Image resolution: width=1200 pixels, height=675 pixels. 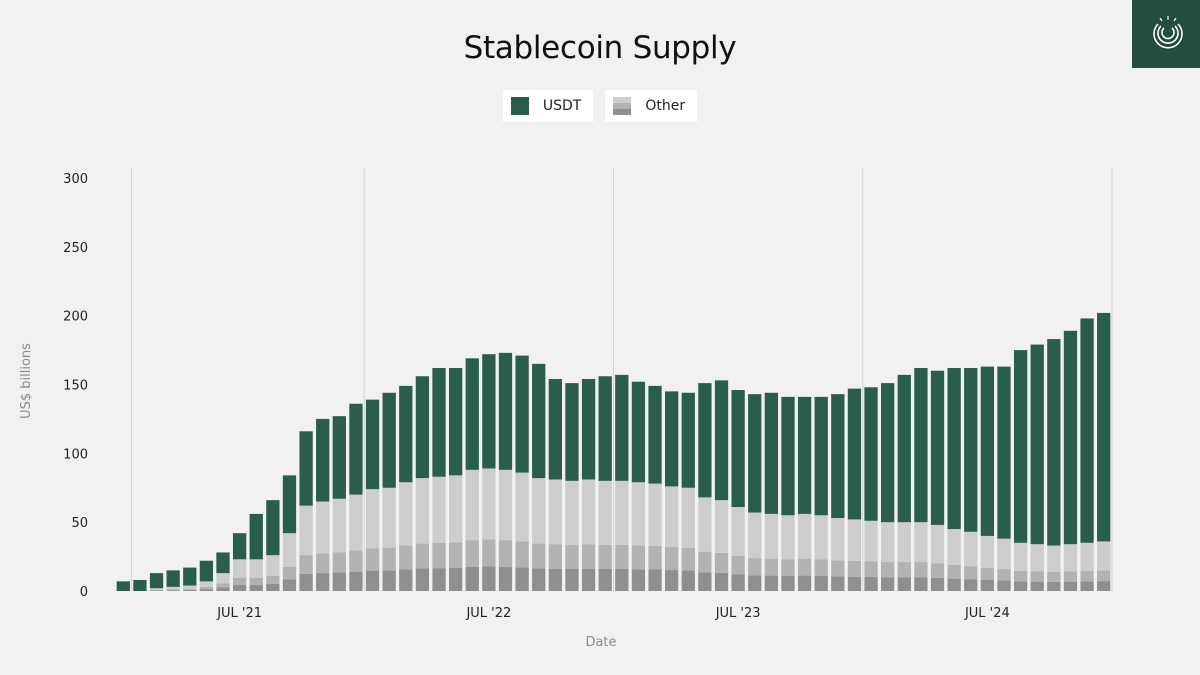 I want to click on legend-label-other: Other, so click(x=665, y=106).